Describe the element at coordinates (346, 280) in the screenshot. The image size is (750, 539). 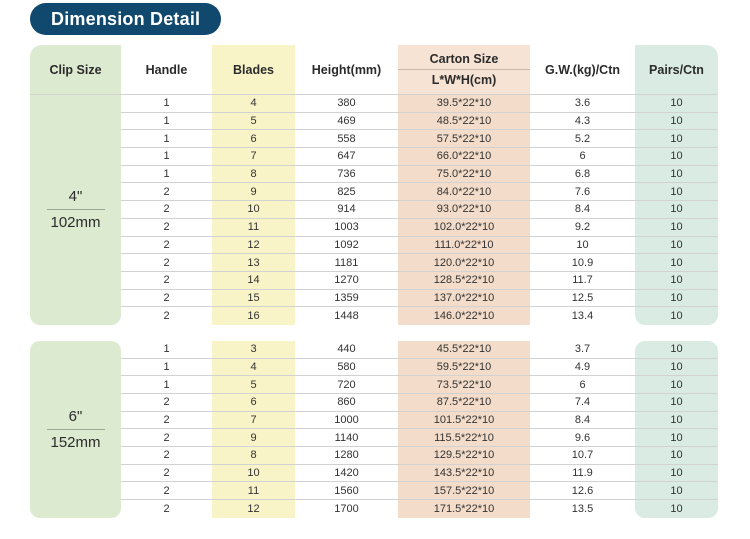
I see `cell-height: 1270` at that location.